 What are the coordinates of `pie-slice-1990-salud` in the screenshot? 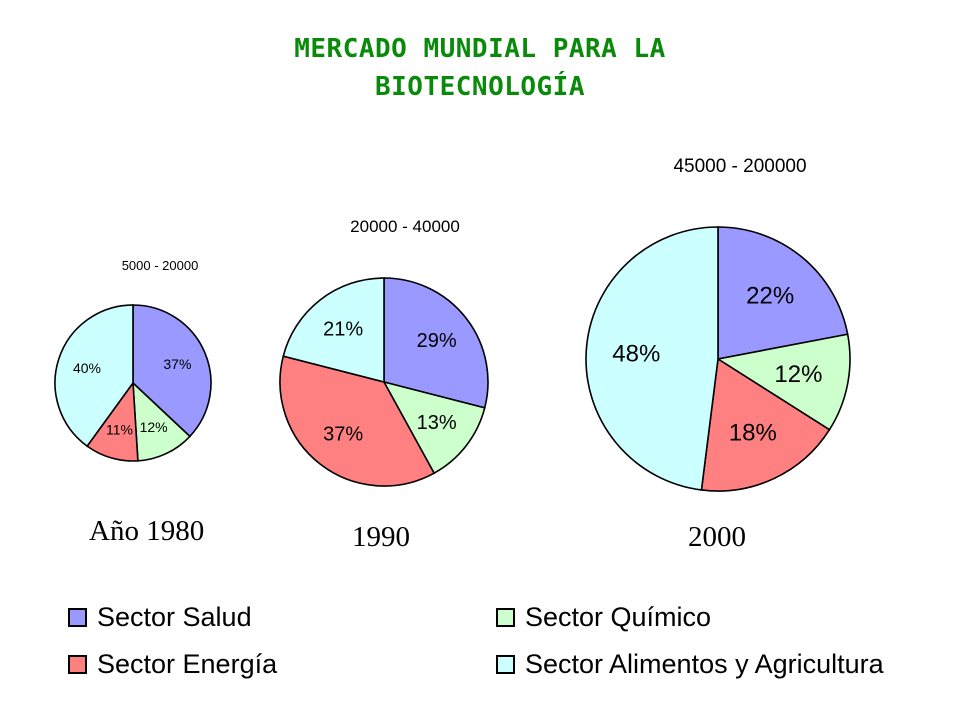 It's located at (436, 343).